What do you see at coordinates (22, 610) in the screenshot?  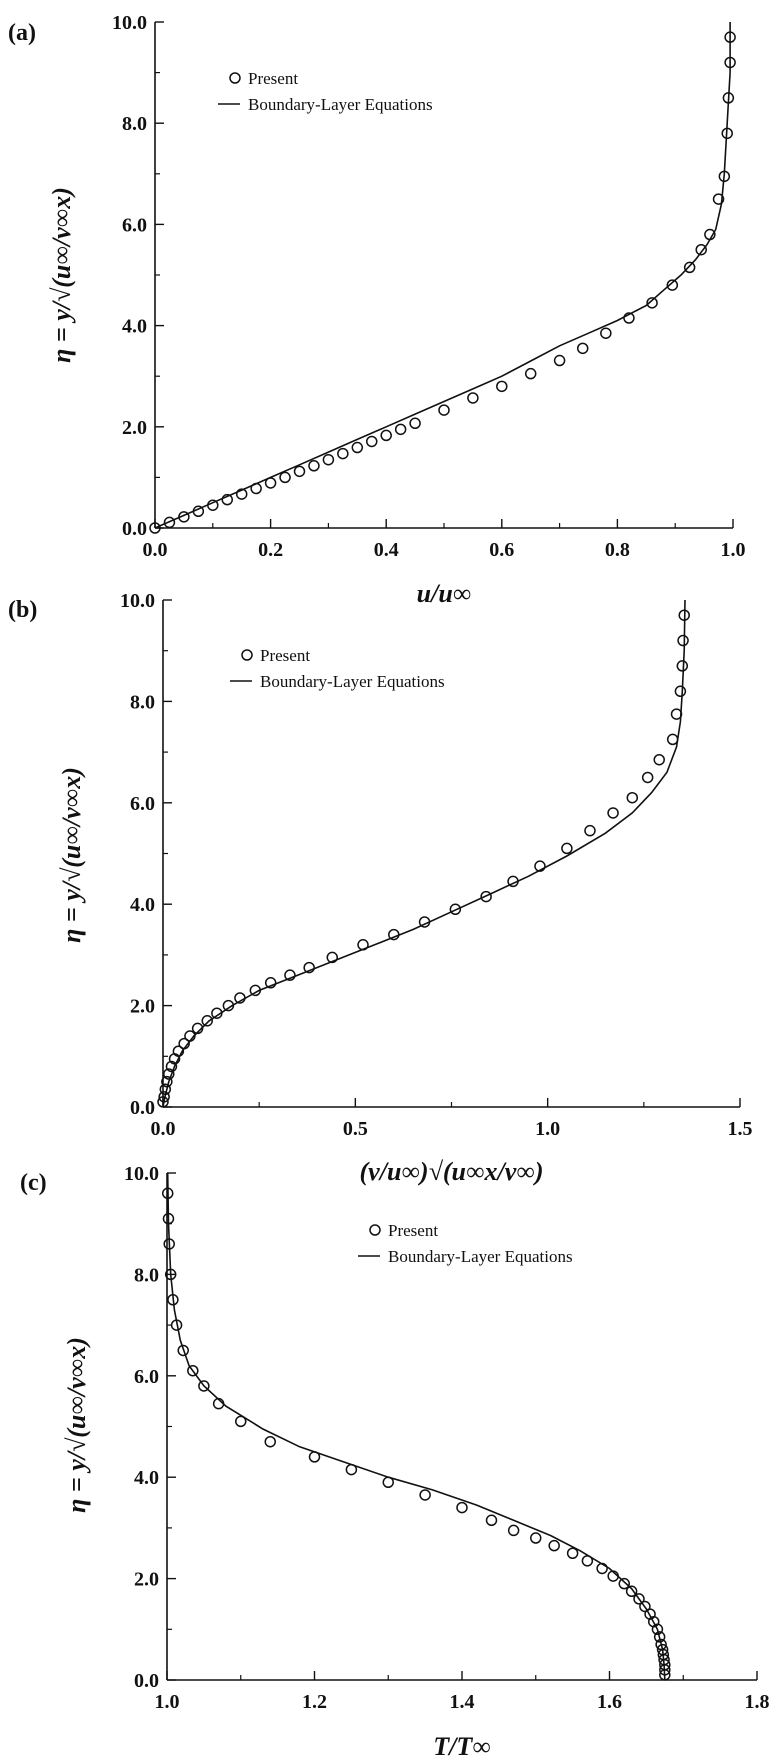 I see `chart-1-panel-label: (b)` at bounding box center [22, 610].